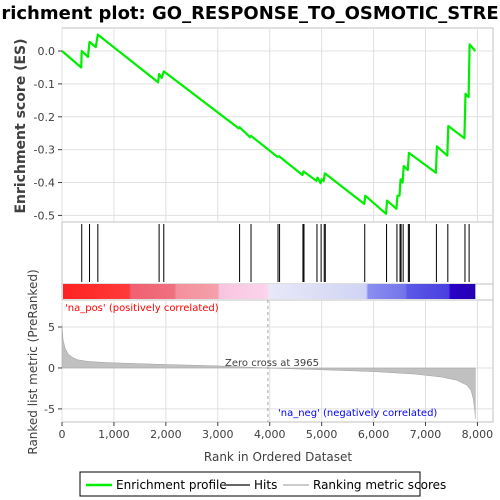  Describe the element at coordinates (171, 485) in the screenshot. I see `legend-enrichment-label: Enrichment profile` at that location.